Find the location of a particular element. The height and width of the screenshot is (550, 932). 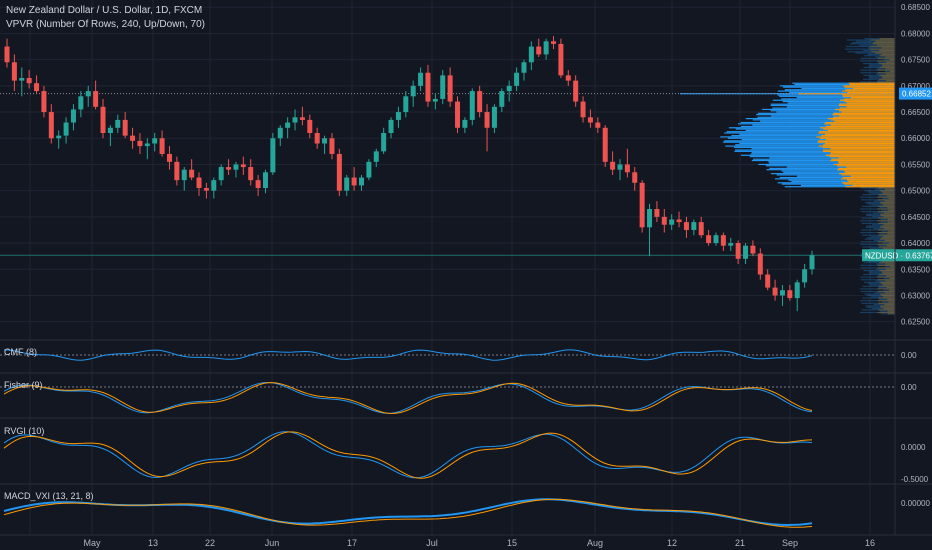

rvgi-pane-label: RVGI (10) is located at coordinates (24, 431).